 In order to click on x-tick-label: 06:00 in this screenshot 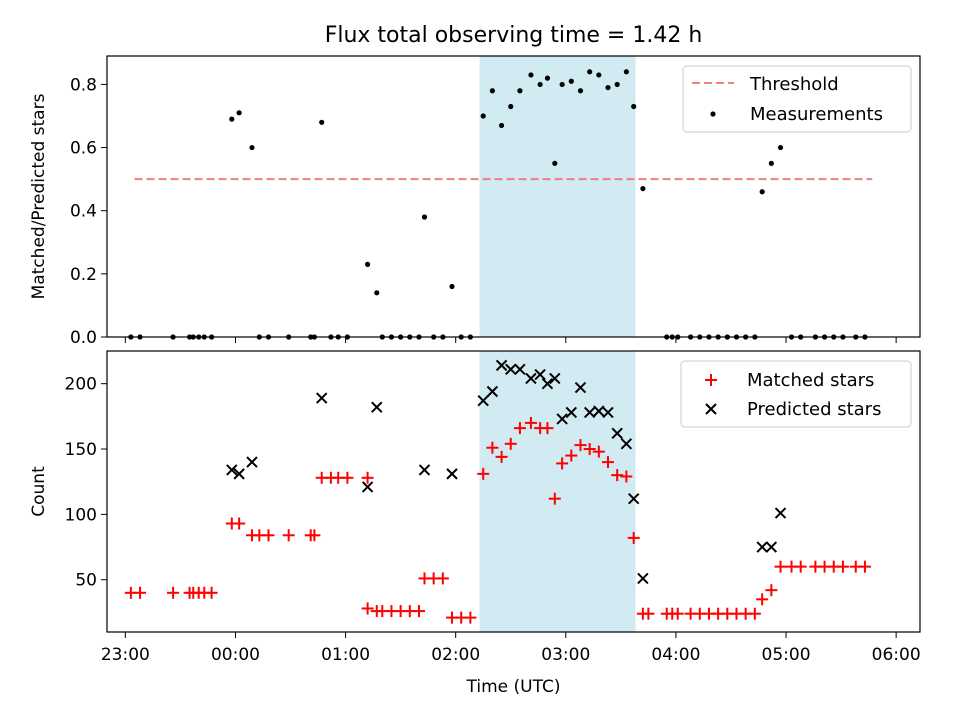, I will do `click(896, 655)`.